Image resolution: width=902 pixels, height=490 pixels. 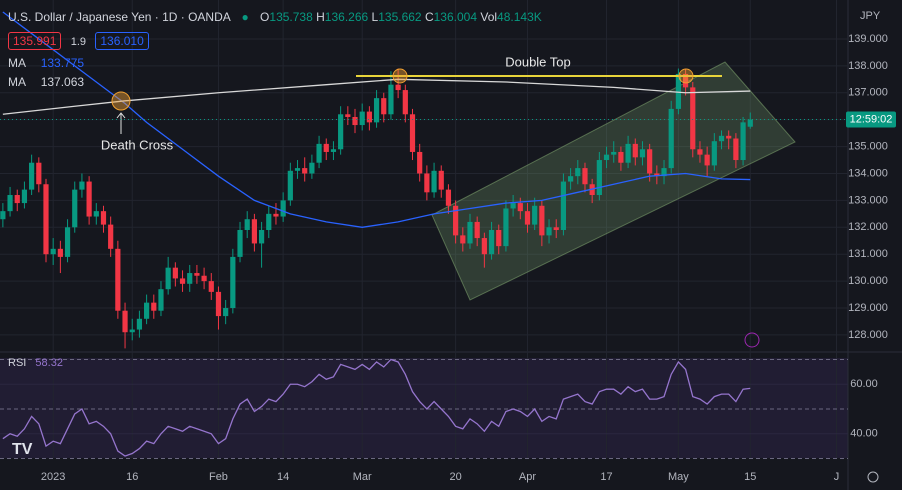 I want to click on countdown: 12:59:02, so click(x=871, y=119).